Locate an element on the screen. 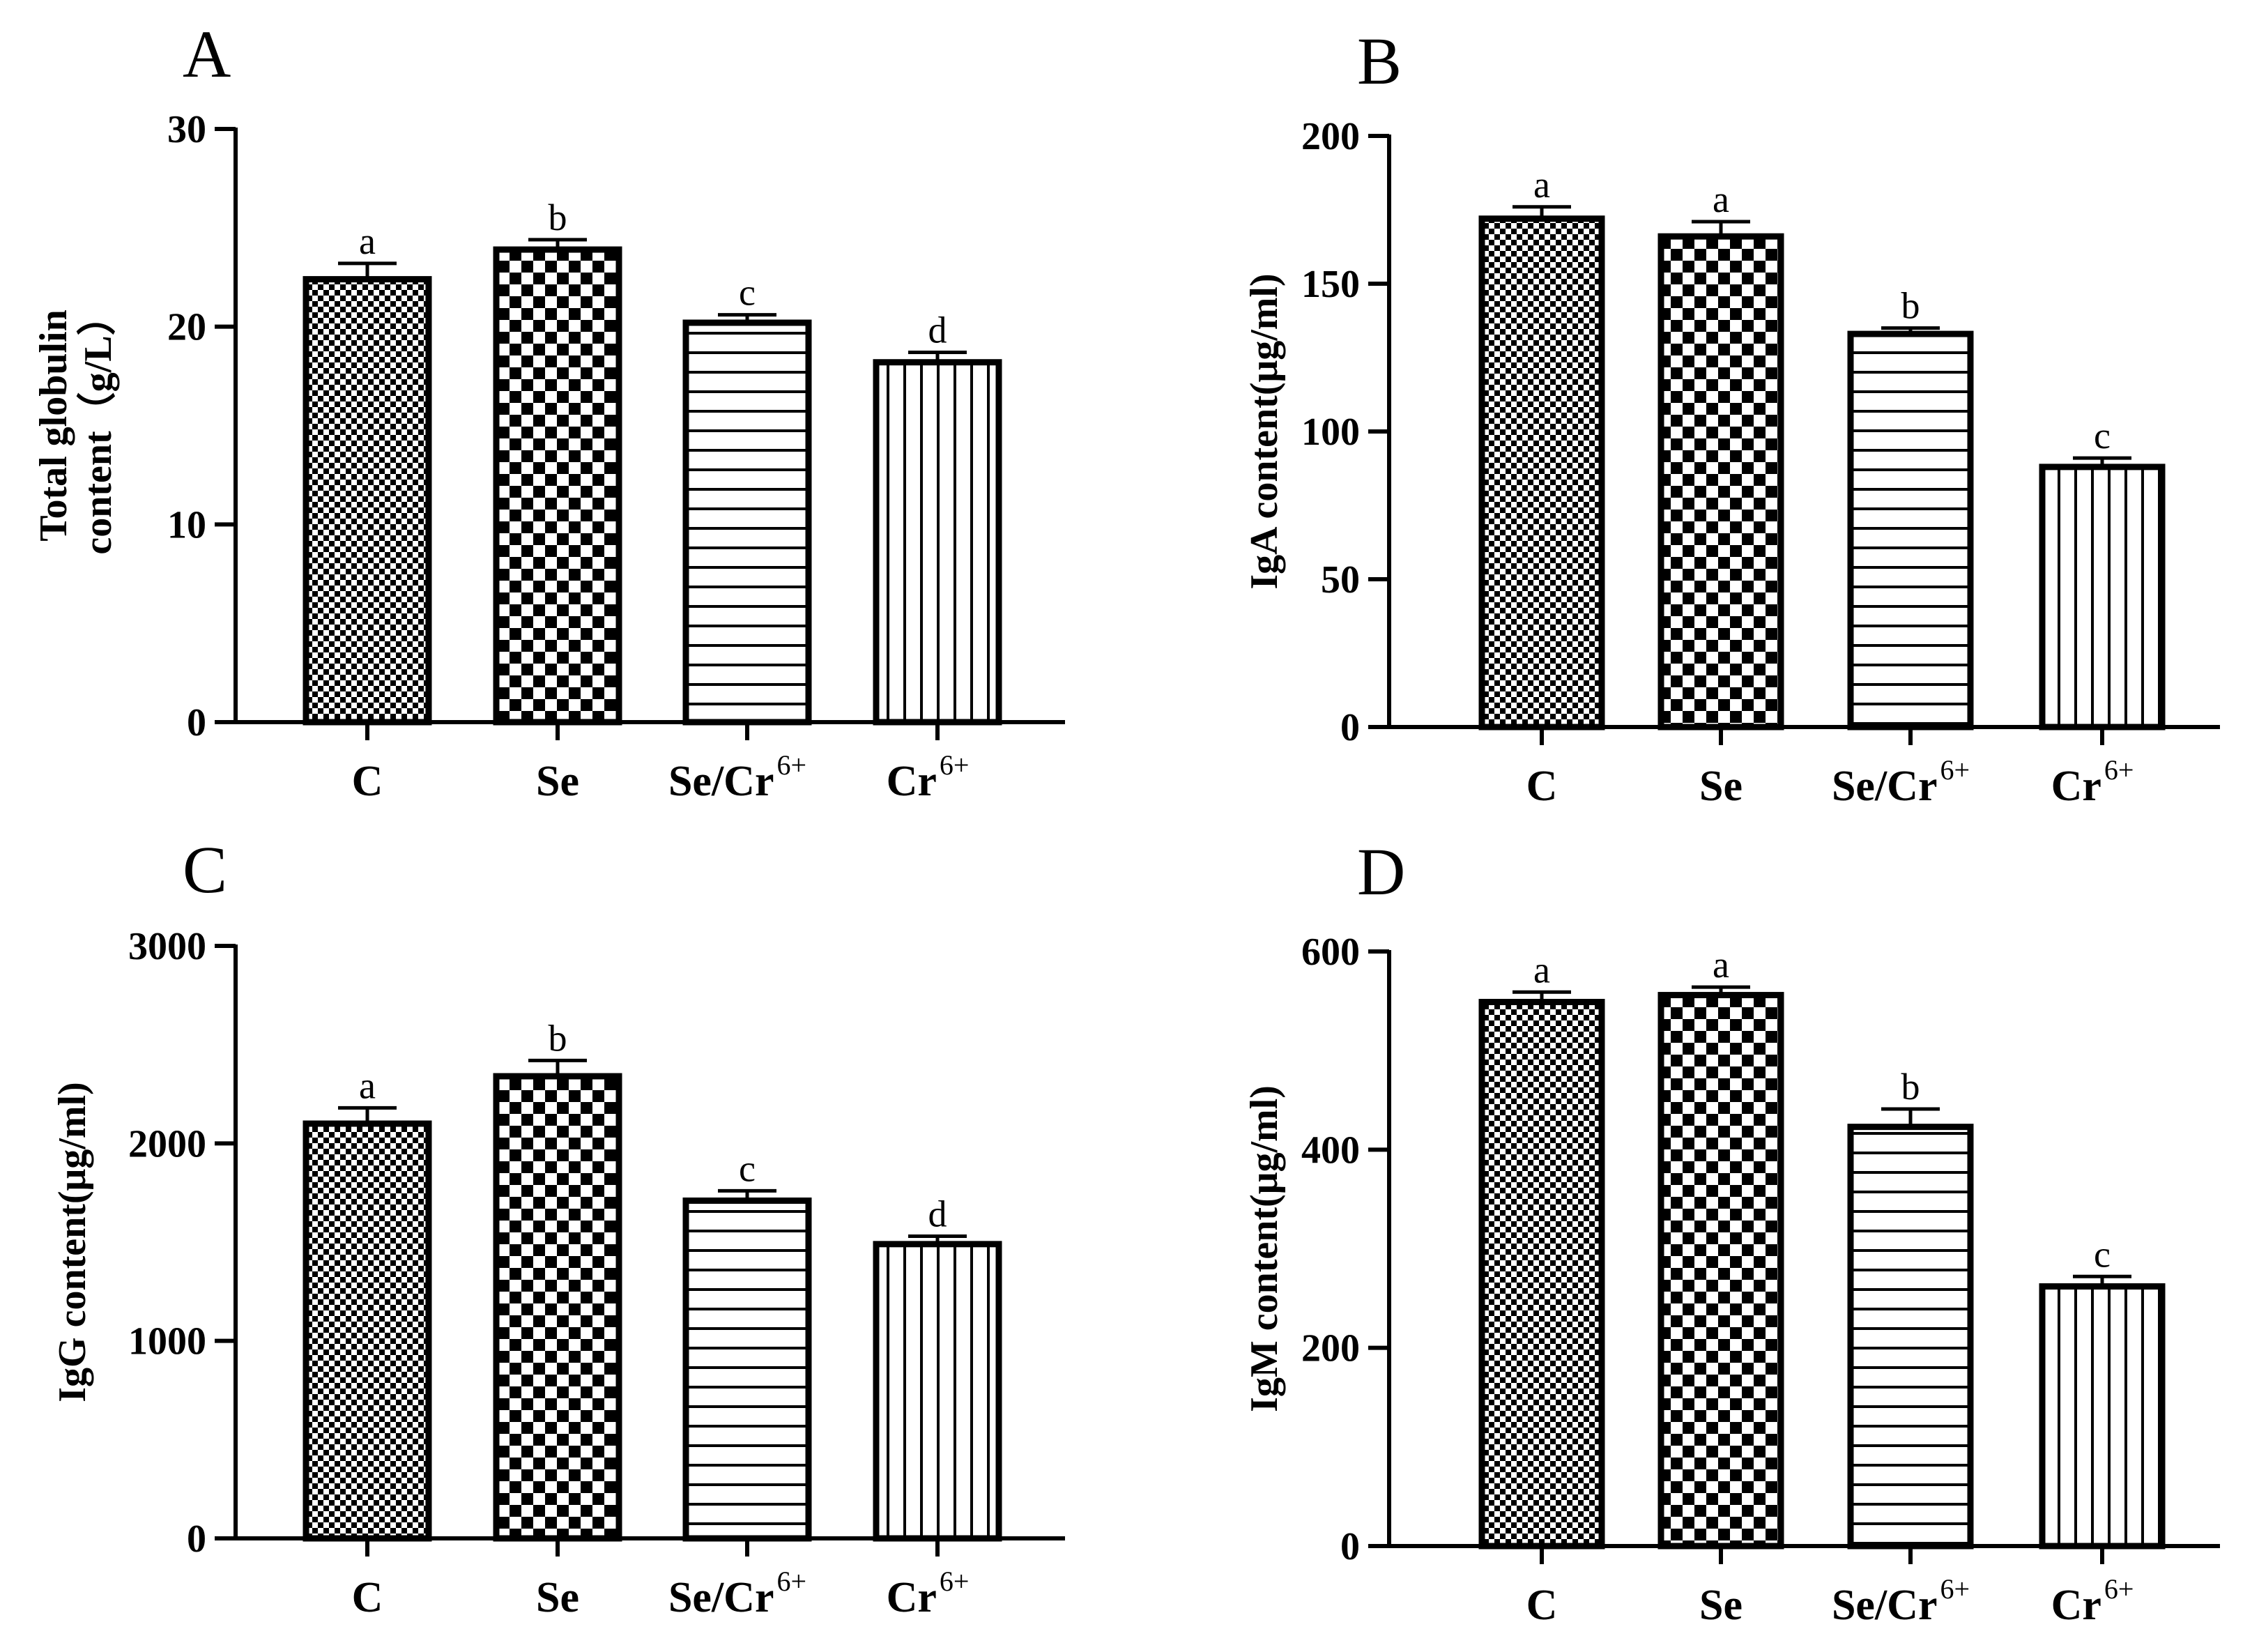  y-tick-label: 50 is located at coordinates (1340, 580).